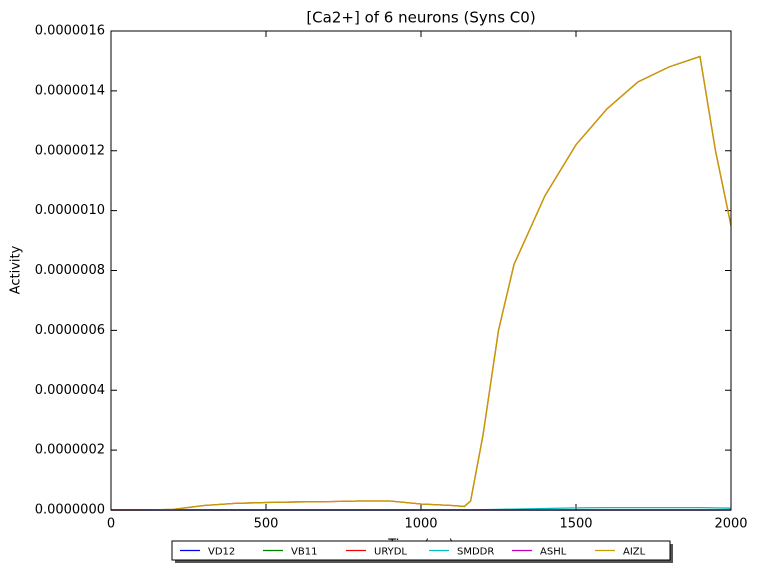  What do you see at coordinates (70, 330) in the screenshot?
I see `y-tick-label: 0.0000006` at bounding box center [70, 330].